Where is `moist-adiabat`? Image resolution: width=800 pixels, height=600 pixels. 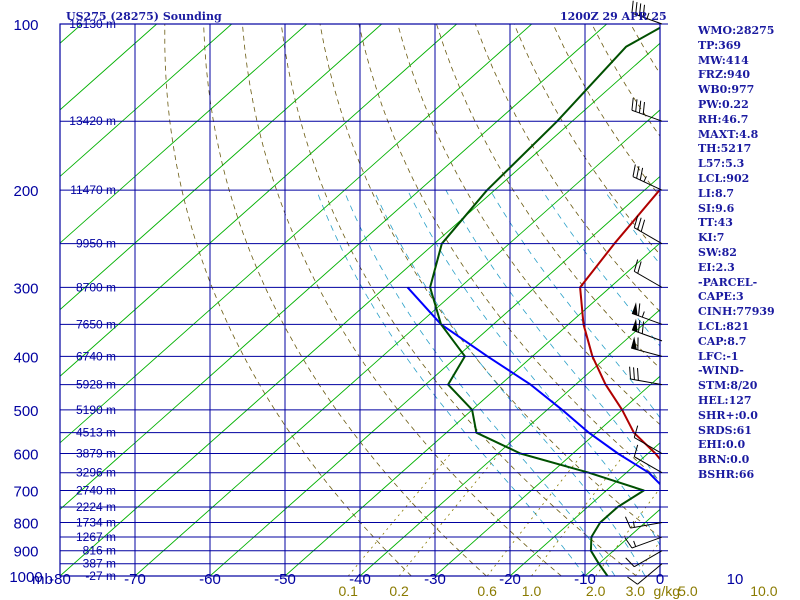
moist-adiabat is located at coordinates (574, 304).